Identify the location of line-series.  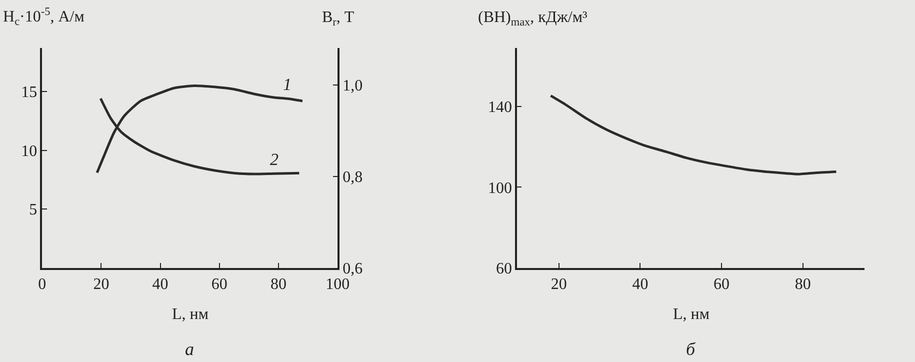
(693, 135).